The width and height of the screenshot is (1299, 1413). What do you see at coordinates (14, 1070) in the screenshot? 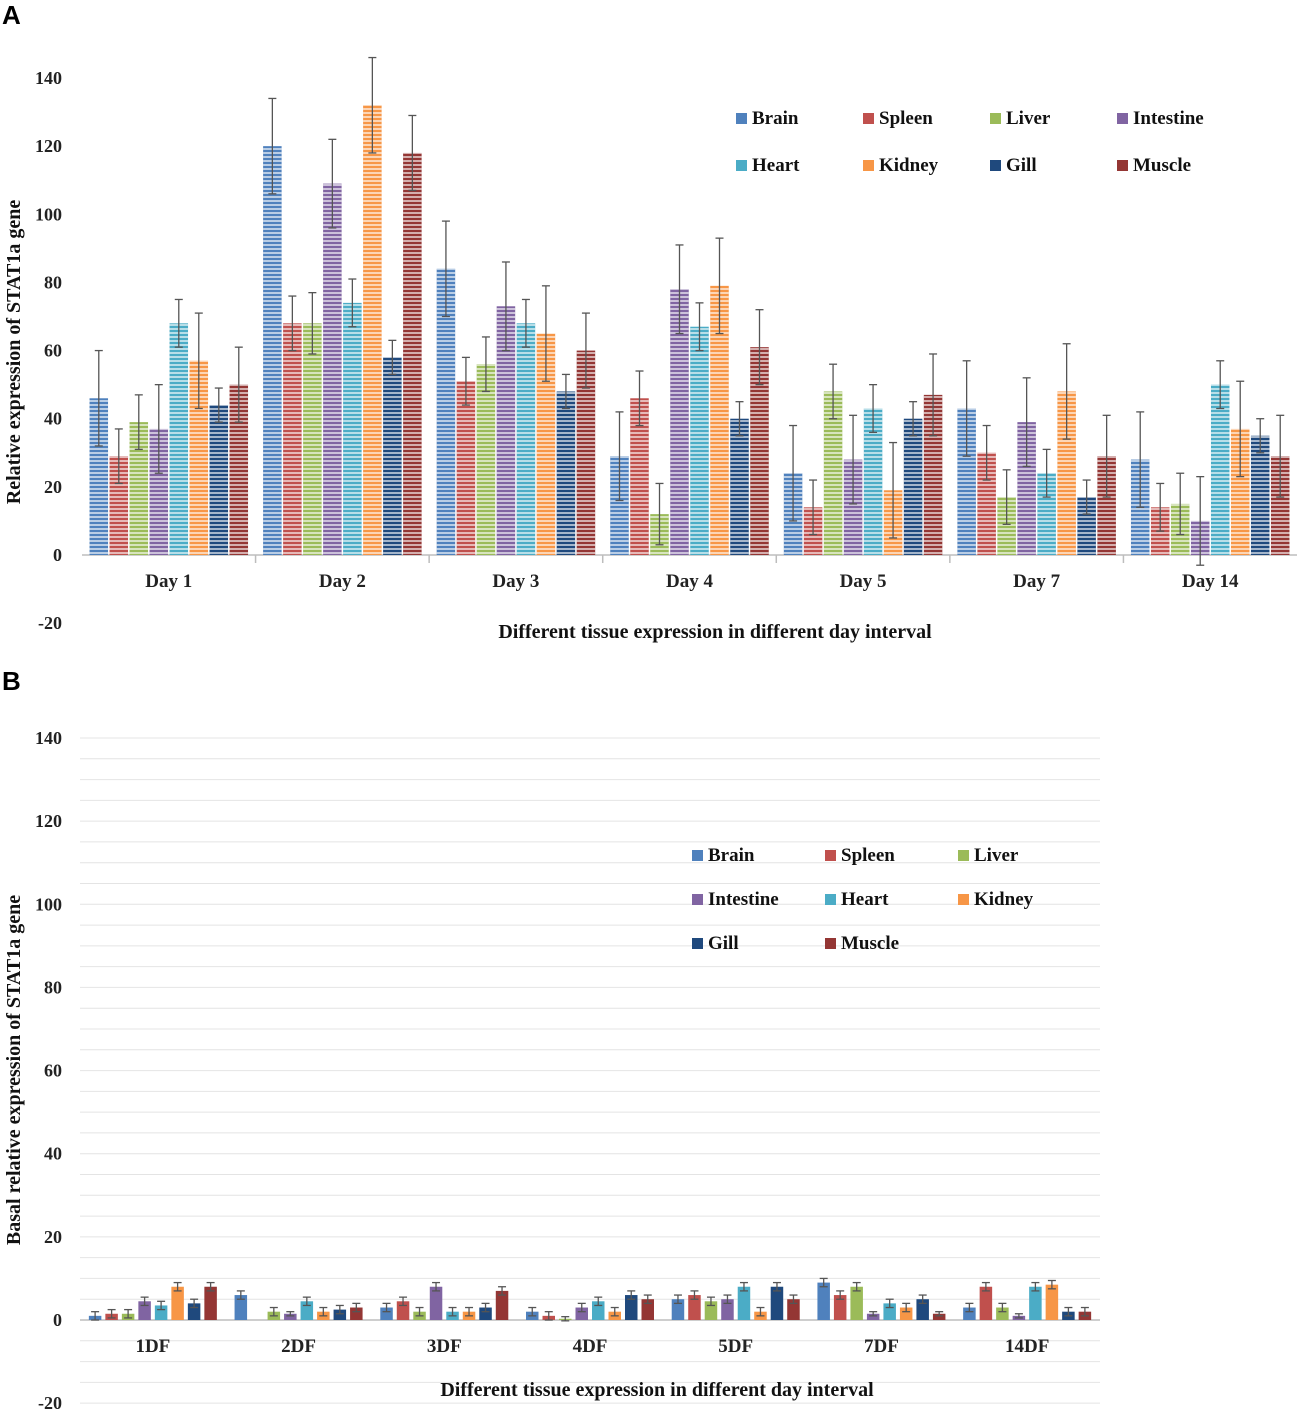
I see `panel-b-ylabel: Basal relative expression of STAT1a gene` at bounding box center [14, 1070].